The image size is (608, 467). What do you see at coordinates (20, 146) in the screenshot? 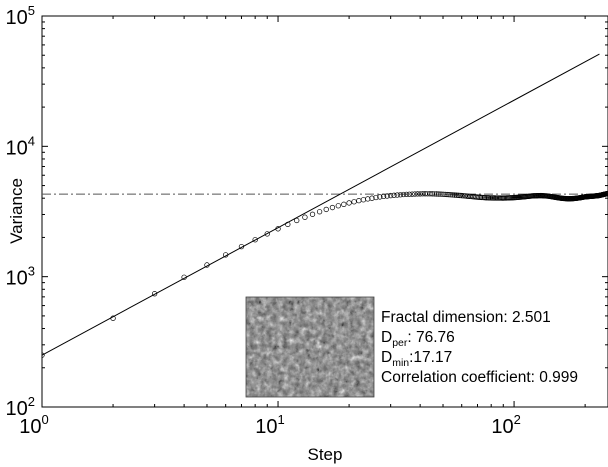
I see `y-tick-label: 10⁴` at bounding box center [20, 146].